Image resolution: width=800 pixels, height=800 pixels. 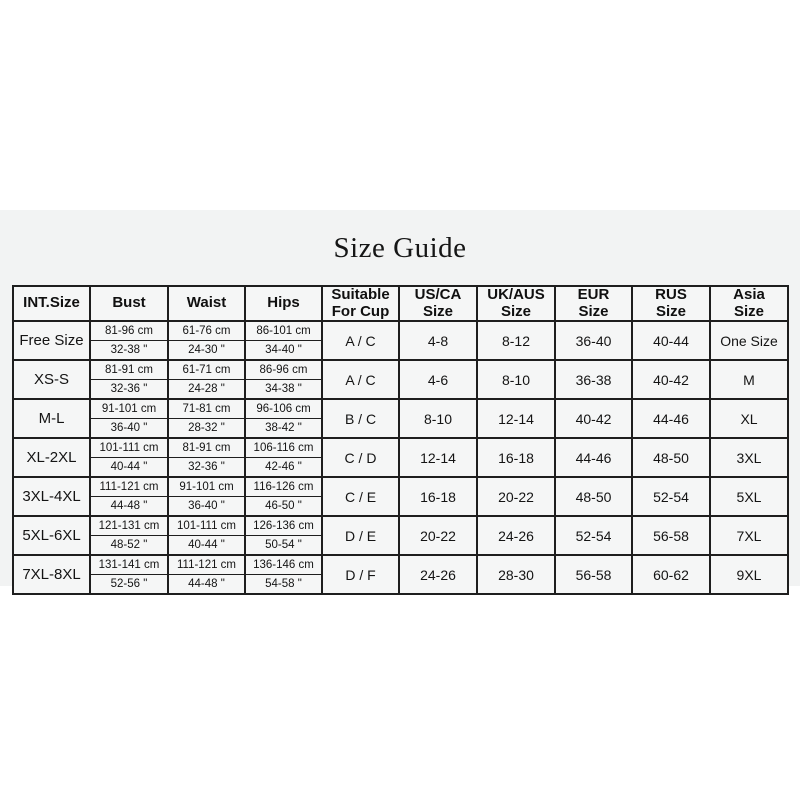 I want to click on int-size-cell: XS-S, so click(x=51, y=379).